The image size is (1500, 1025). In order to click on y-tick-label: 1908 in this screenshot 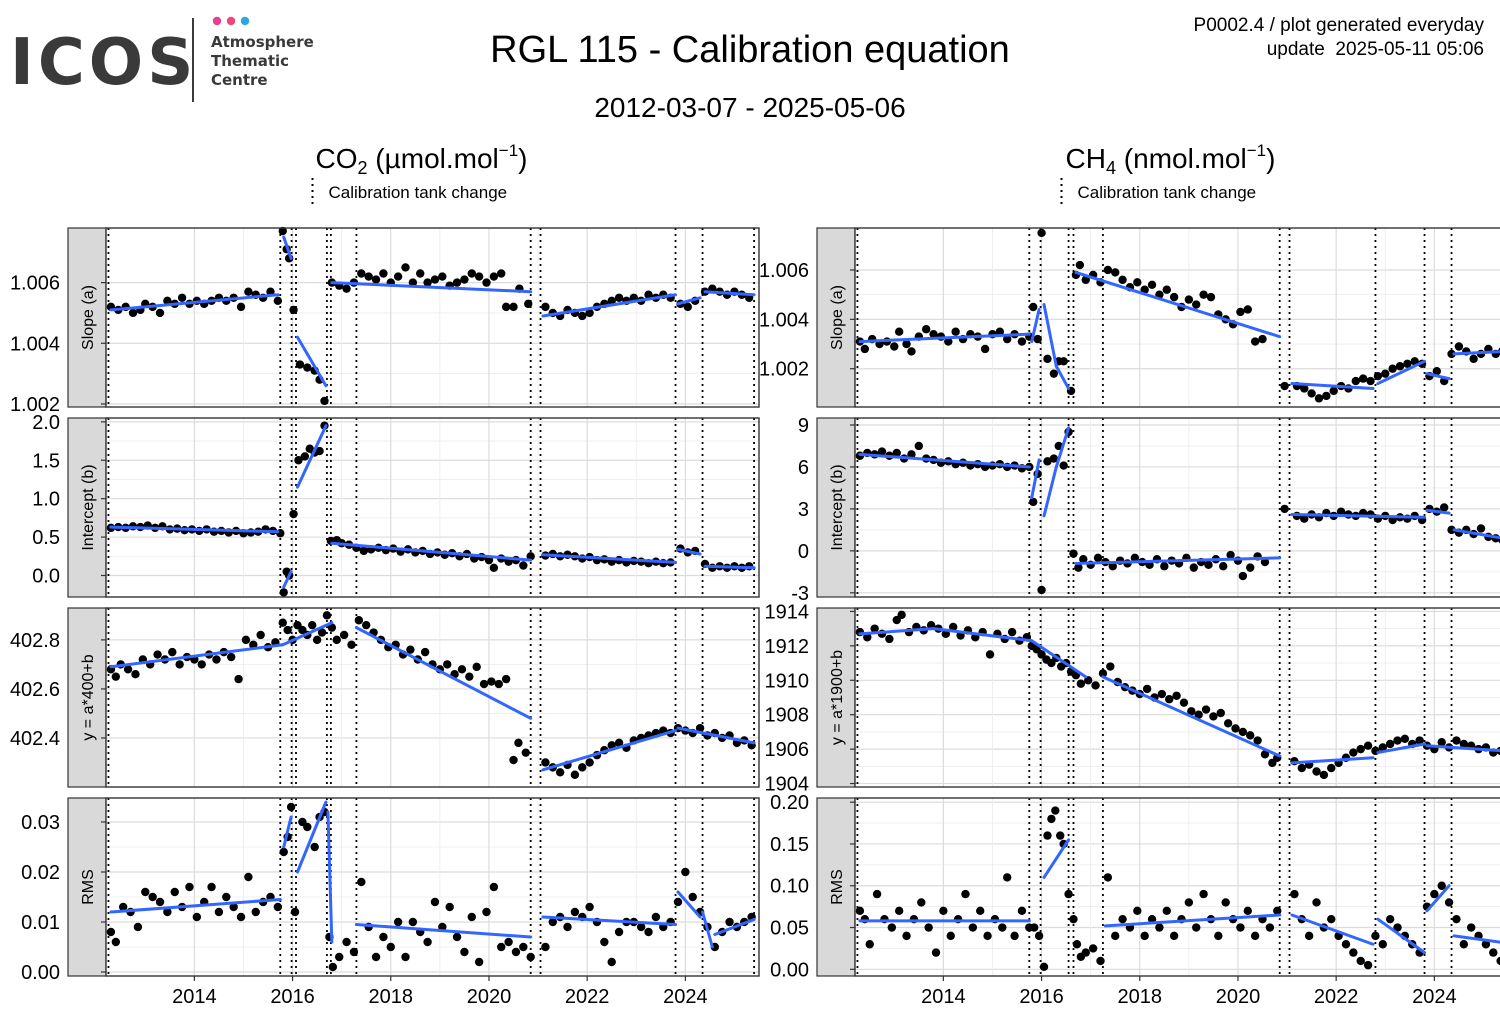, I will do `click(787, 716)`.